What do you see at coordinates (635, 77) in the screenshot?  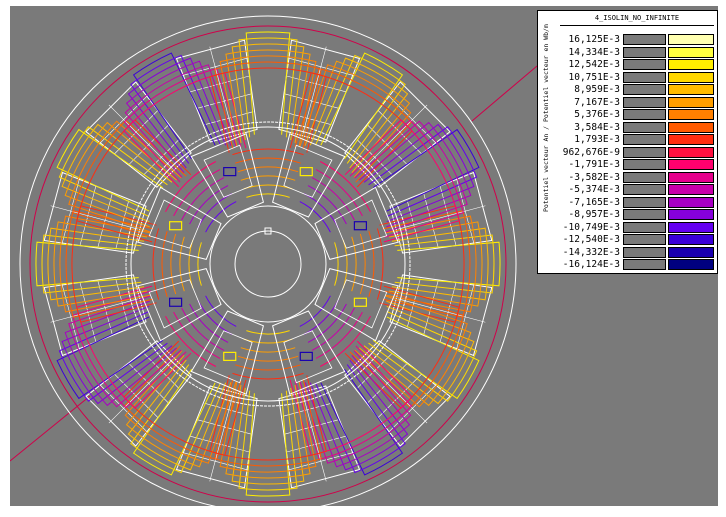 I see `legend-row: 10,751E-3` at bounding box center [635, 77].